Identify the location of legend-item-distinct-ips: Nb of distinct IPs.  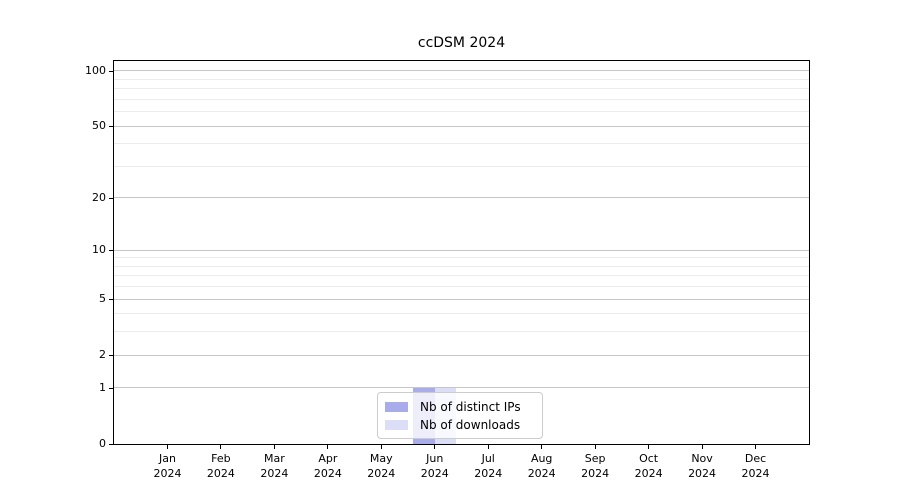
(460, 407).